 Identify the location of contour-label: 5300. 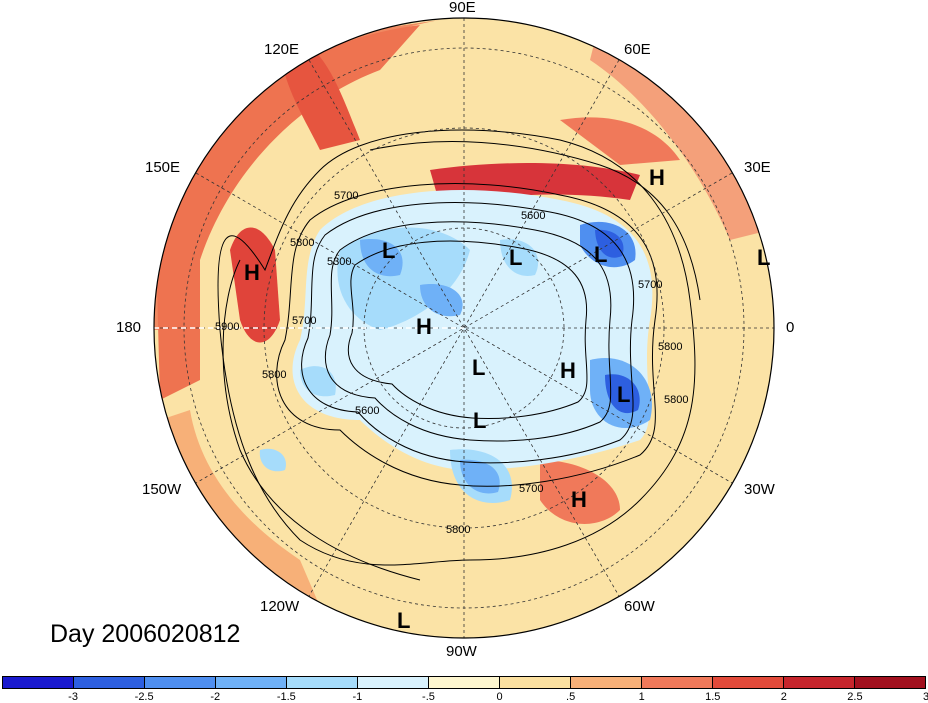
(339, 262).